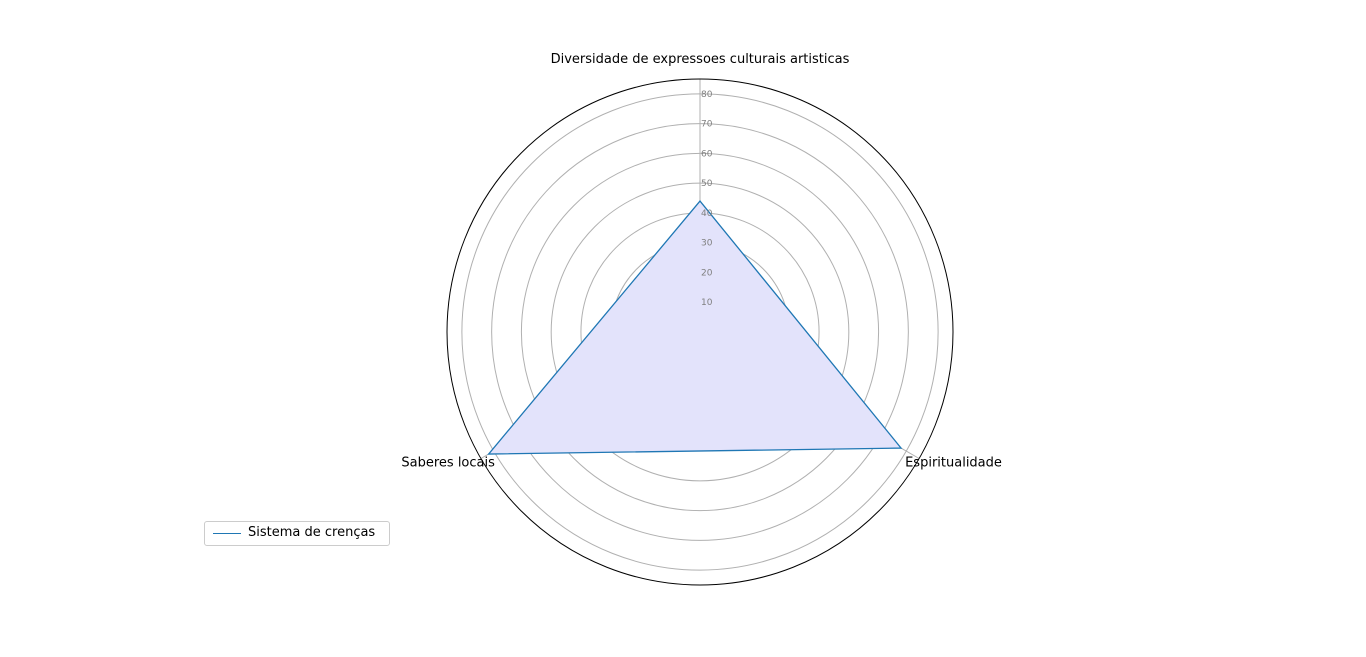 The height and width of the screenshot is (657, 1366). Describe the element at coordinates (448, 463) in the screenshot. I see `category-label: Saberes locais` at that location.